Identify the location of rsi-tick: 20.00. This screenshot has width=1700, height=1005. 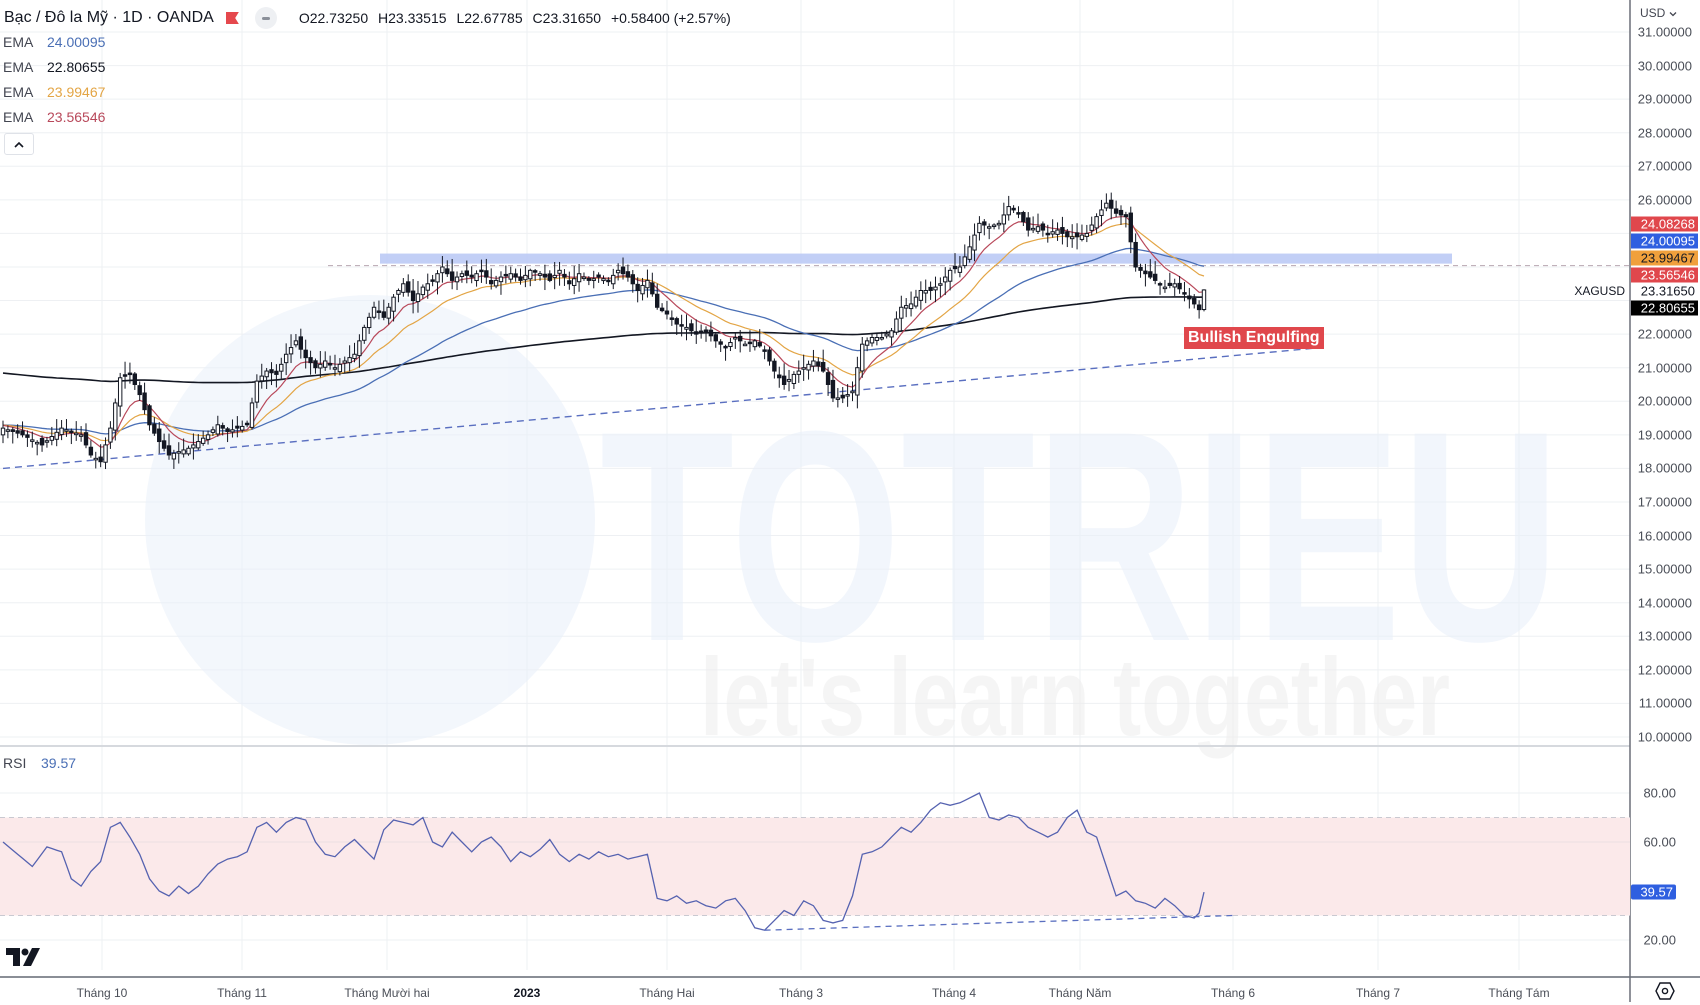
(1659, 940).